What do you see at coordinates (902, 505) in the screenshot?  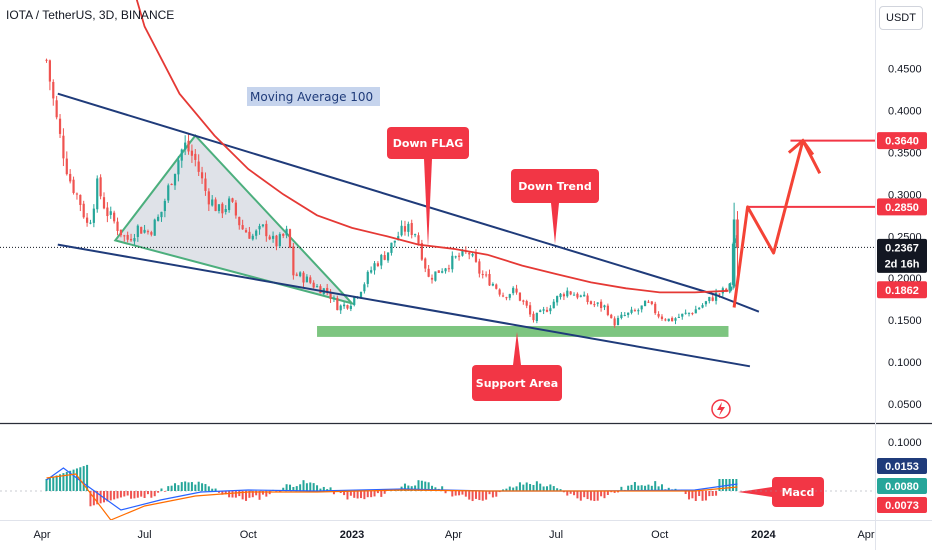 I see `macd-value-tag: 0.0073` at bounding box center [902, 505].